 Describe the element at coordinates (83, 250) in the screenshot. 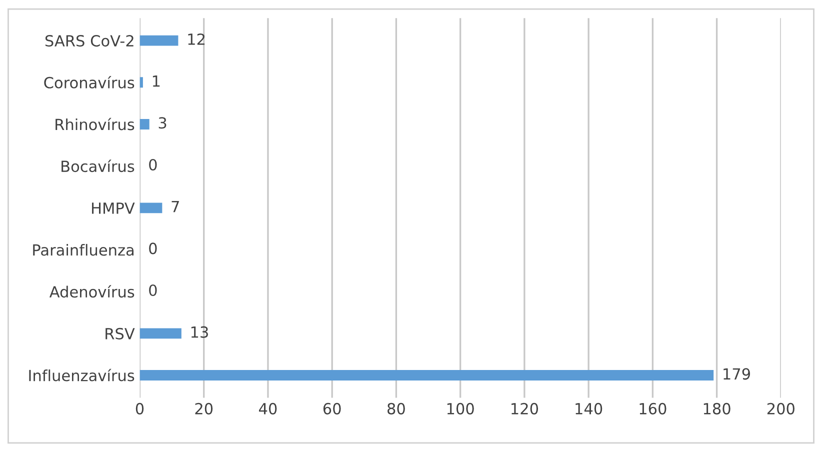

I see `y-tick-label: Parainfluenza` at that location.